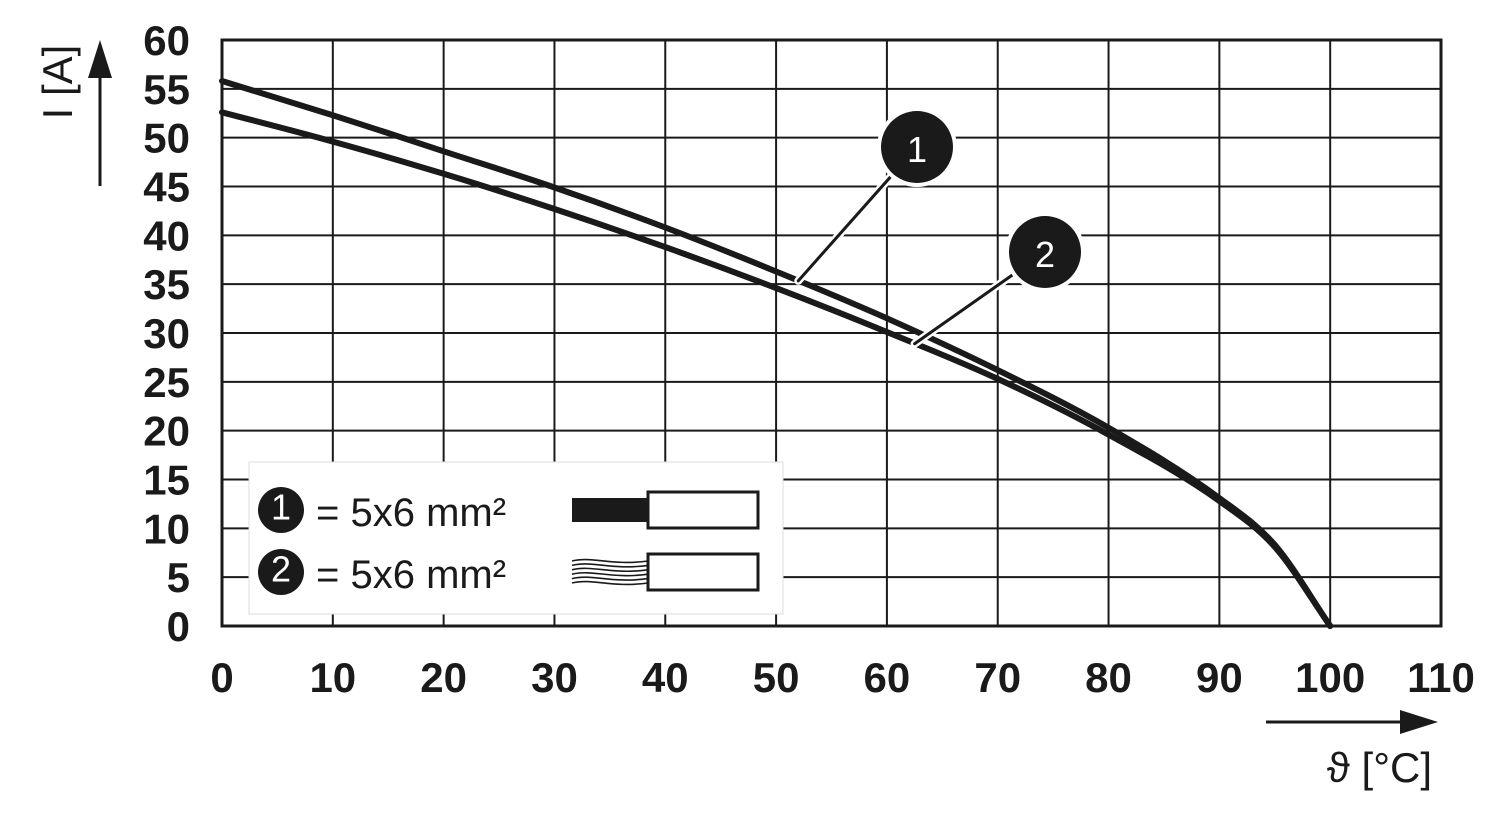 This screenshot has height=820, width=1500. Describe the element at coordinates (166, 480) in the screenshot. I see `y-tick-label: 15` at that location.